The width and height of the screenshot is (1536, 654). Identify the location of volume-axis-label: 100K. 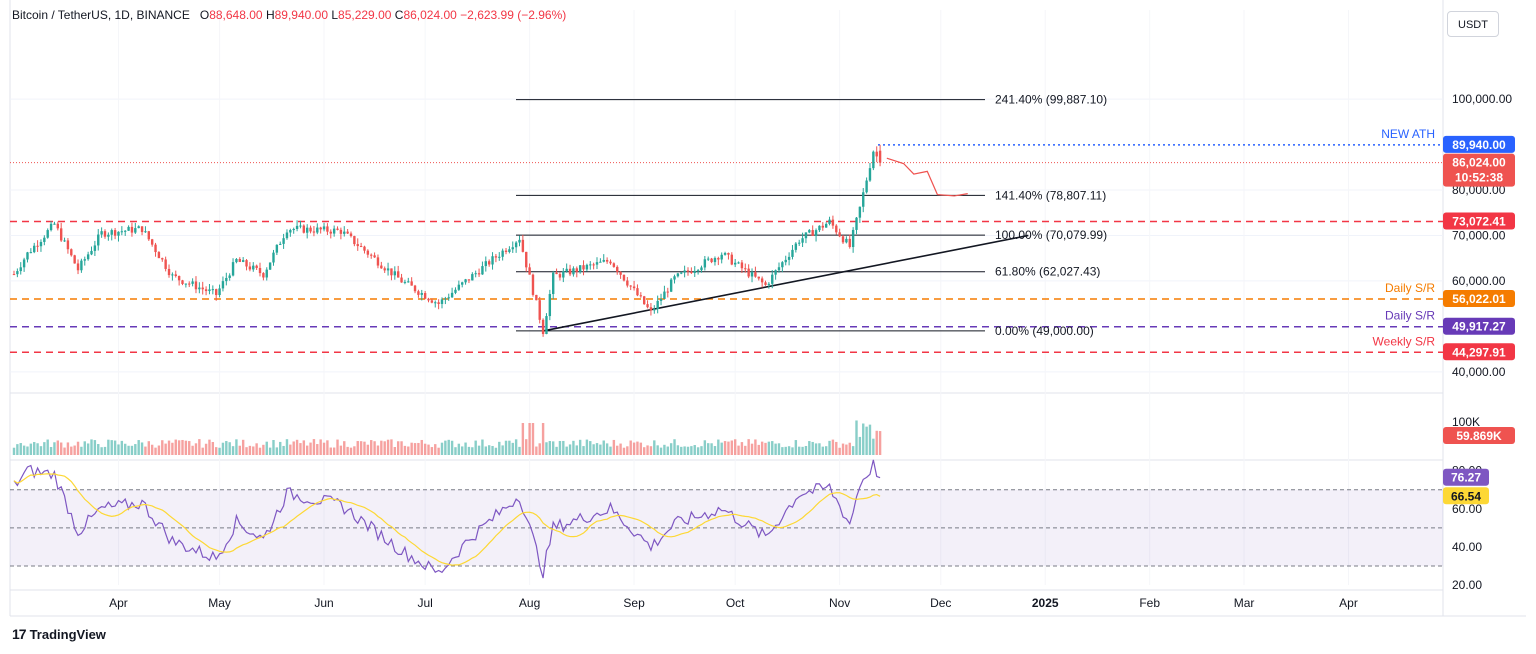
(1466, 422).